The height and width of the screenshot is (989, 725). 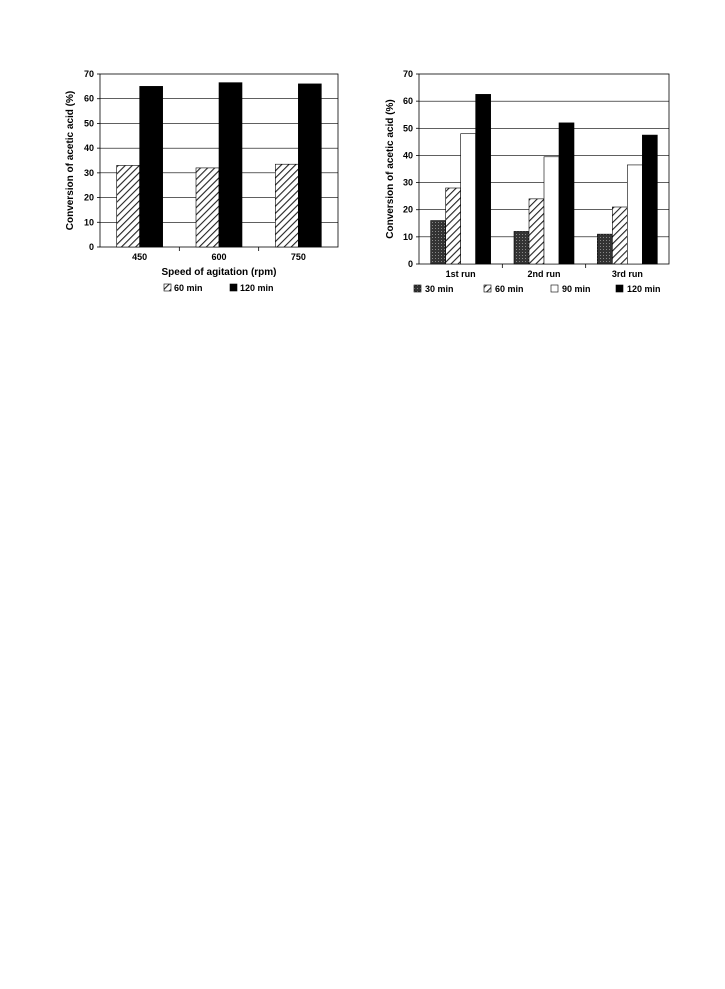 What do you see at coordinates (576, 289) in the screenshot?
I see `legend-label: 90 min` at bounding box center [576, 289].